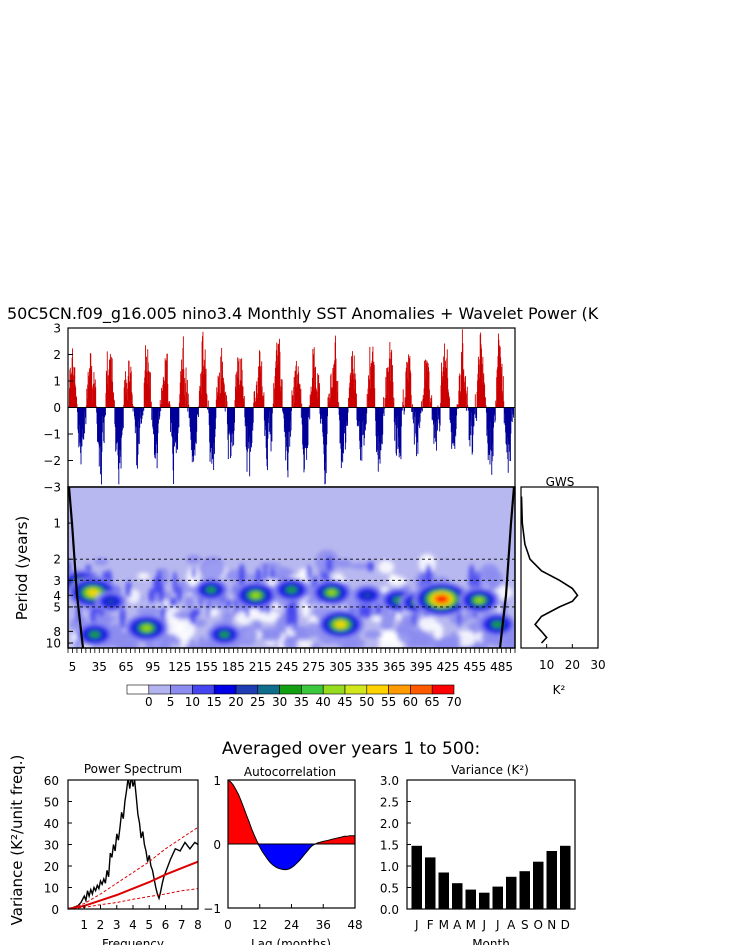 The width and height of the screenshot is (733, 945). I want to click on variance-ticks: J F M A M J J A S O N D3.02.52.01.51.00.50.0, so click(475, 853).